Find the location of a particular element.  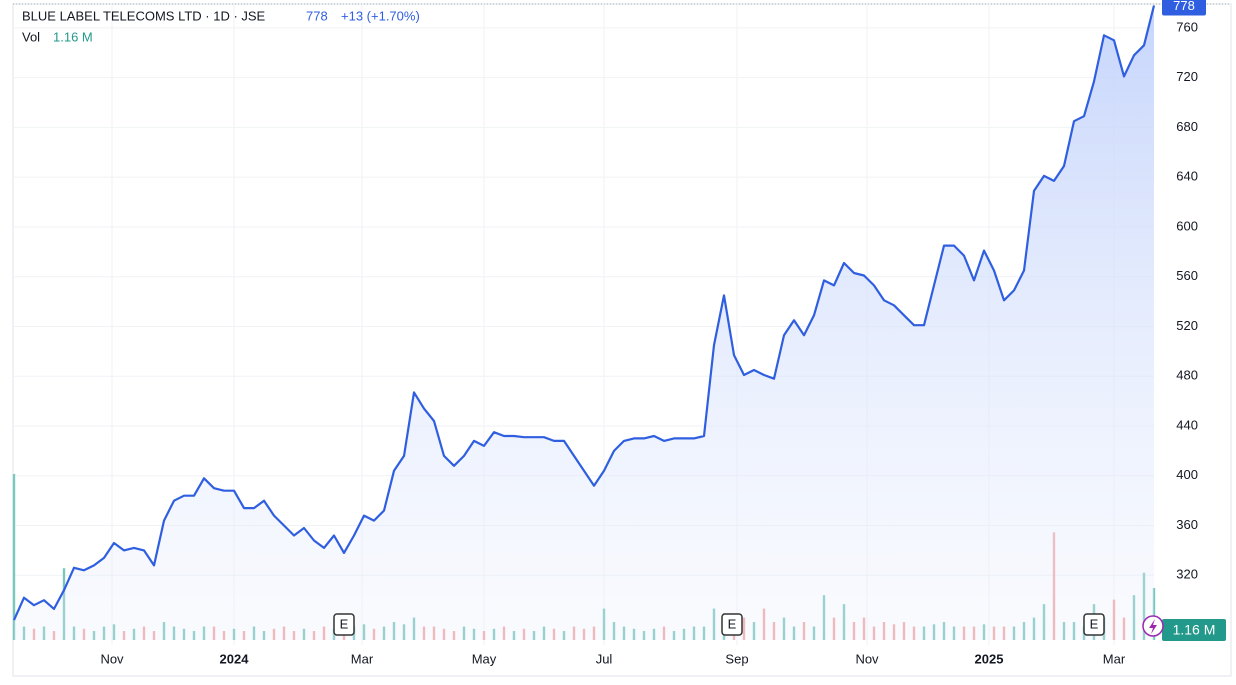

x-tick-label: Sep is located at coordinates (736, 658).